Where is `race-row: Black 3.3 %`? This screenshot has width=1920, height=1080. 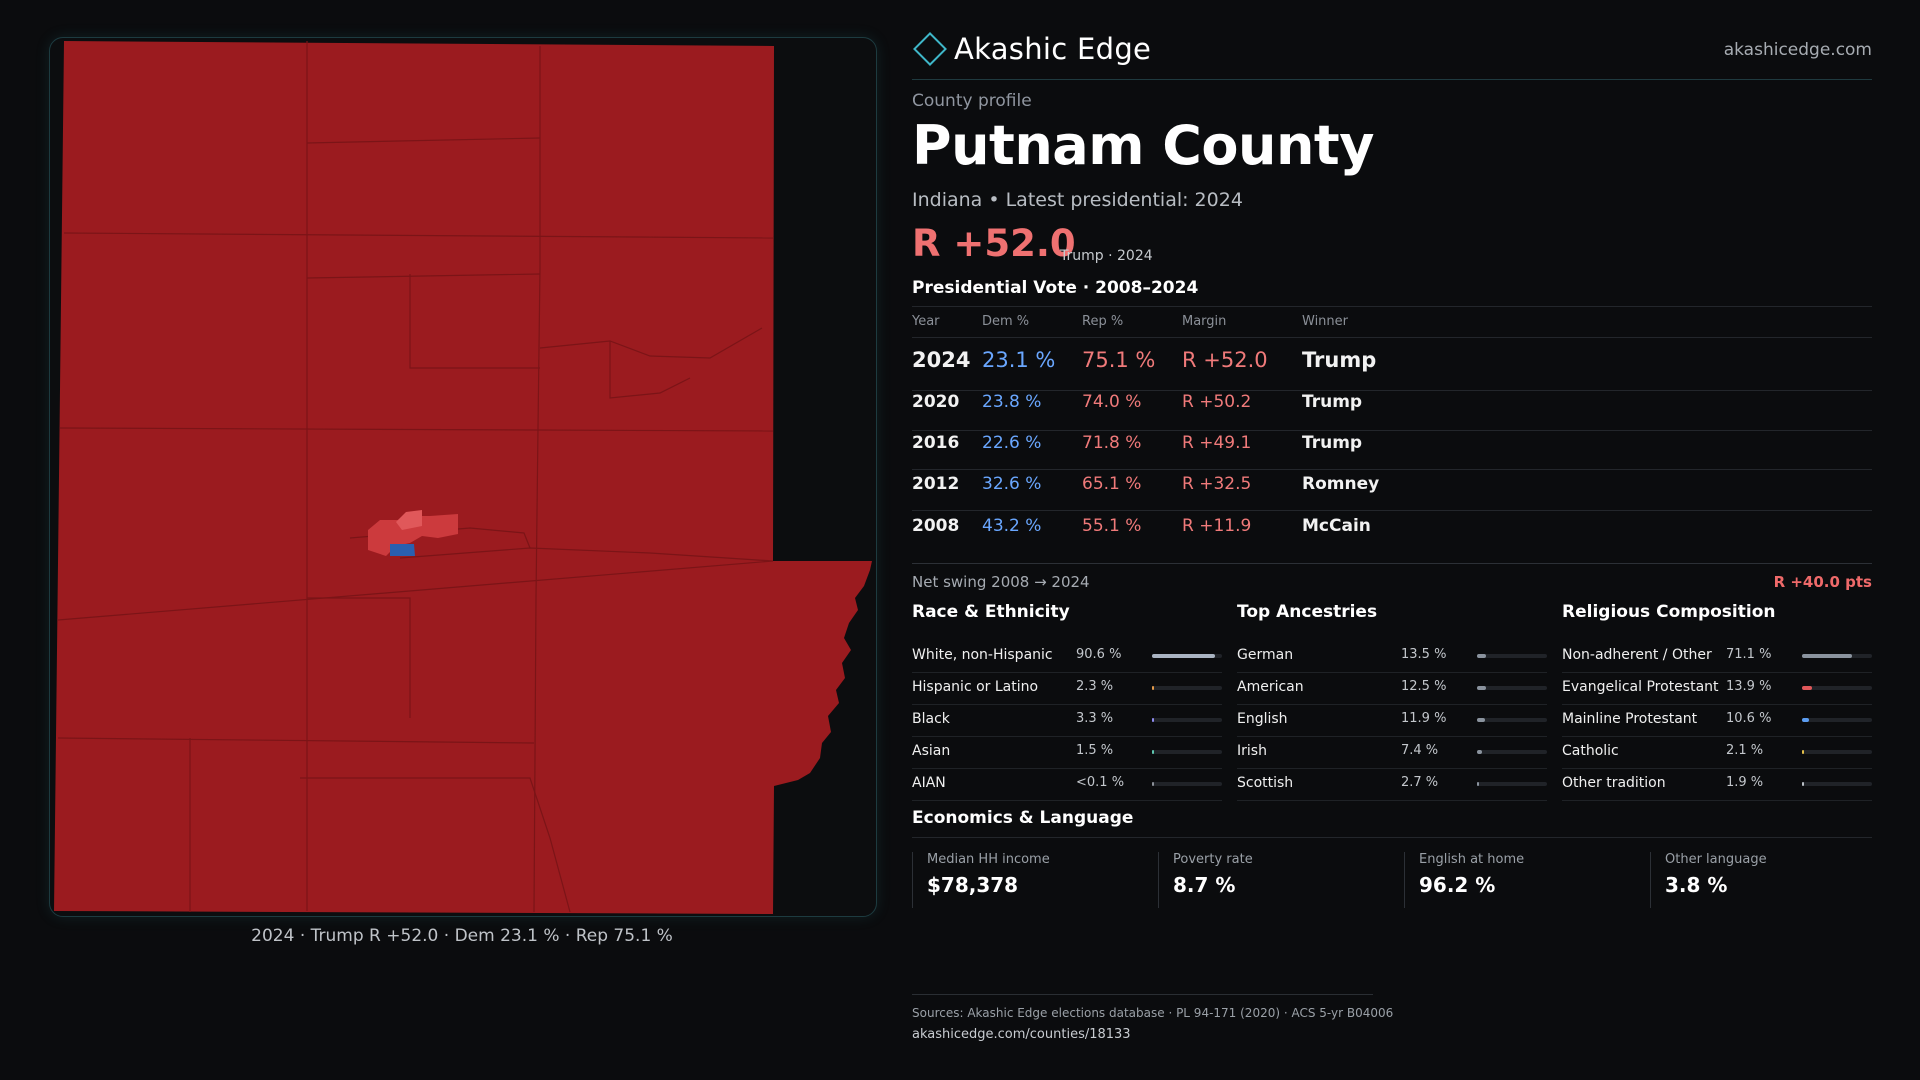 race-row: Black 3.3 % is located at coordinates (1067, 720).